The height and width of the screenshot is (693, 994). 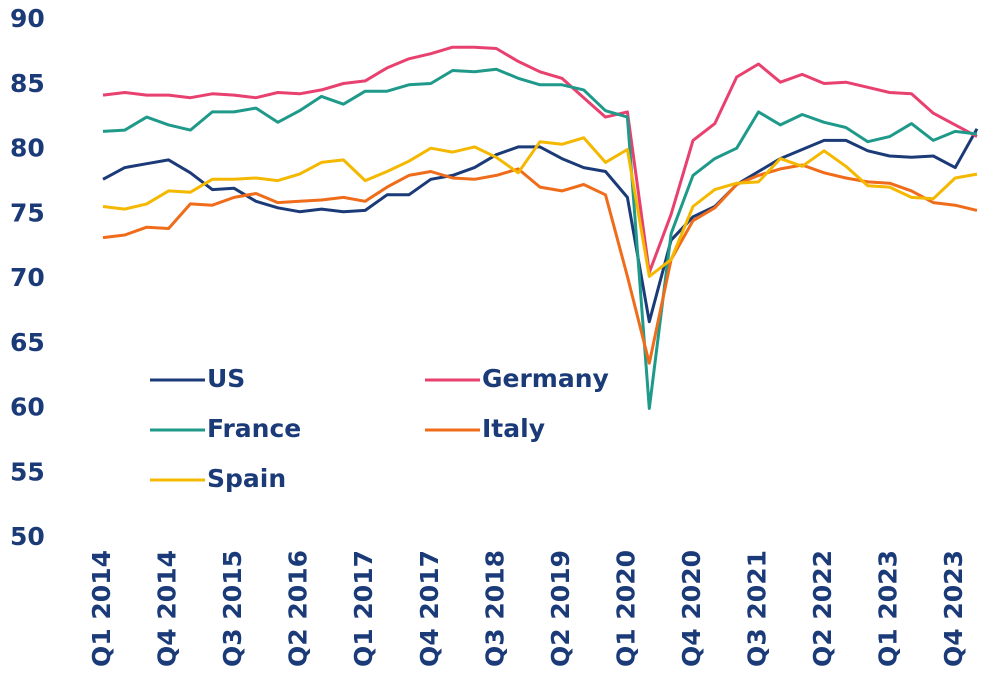 What do you see at coordinates (888, 608) in the screenshot?
I see `x-tick-label: Q1 2023` at bounding box center [888, 608].